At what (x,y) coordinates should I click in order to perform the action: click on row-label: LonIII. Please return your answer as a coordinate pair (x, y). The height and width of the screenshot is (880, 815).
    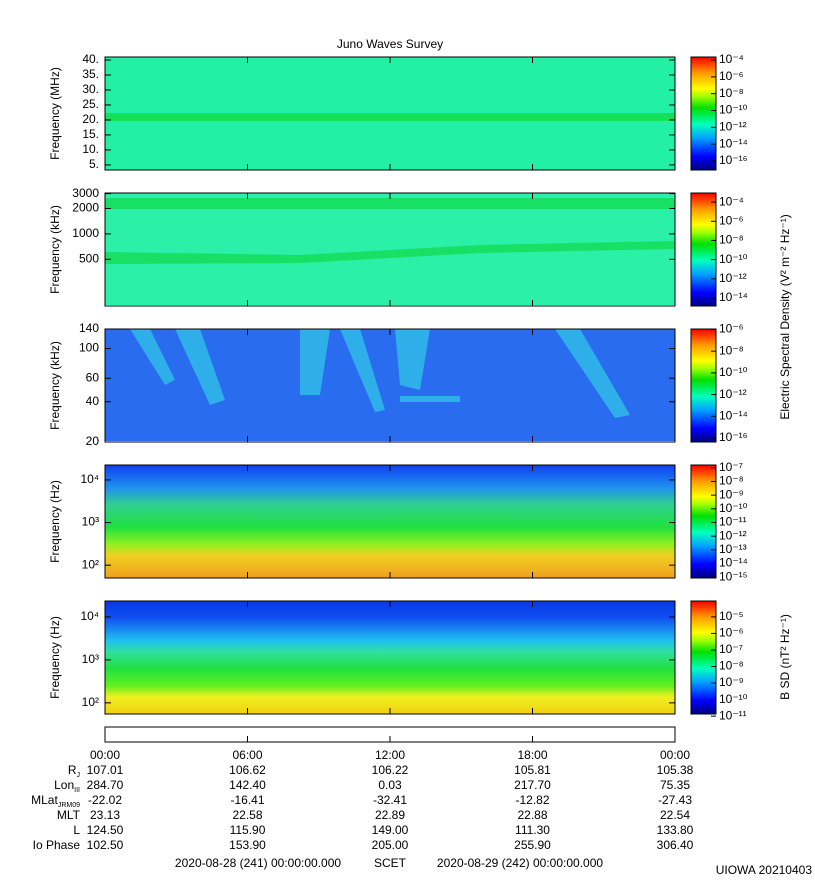
    Looking at the image, I should click on (67, 786).